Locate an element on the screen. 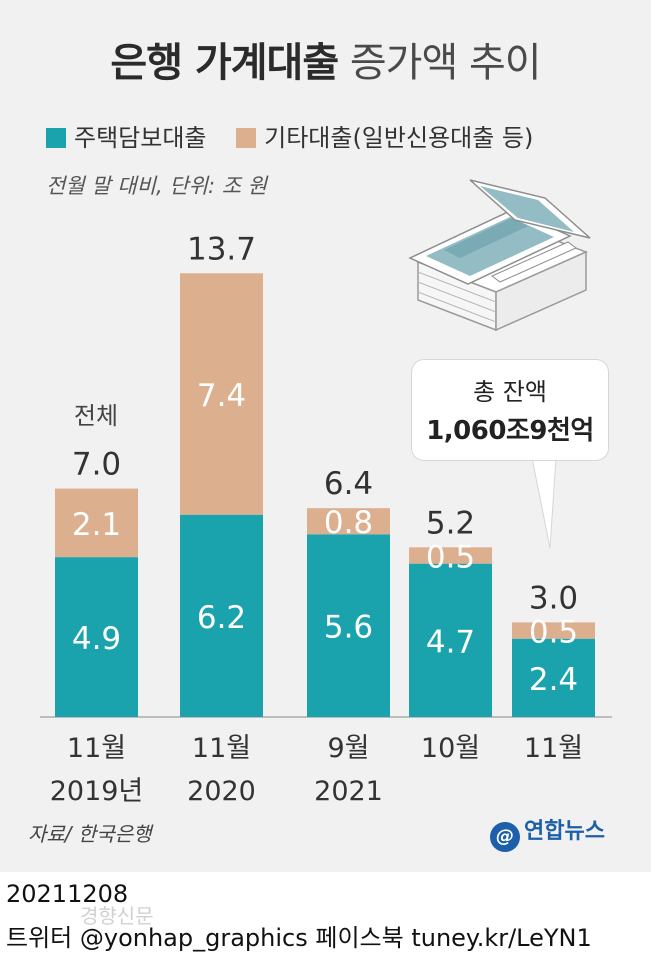 Image resolution: width=651 pixels, height=959 pixels. value-label-mortgage: 6.2 is located at coordinates (221, 618).